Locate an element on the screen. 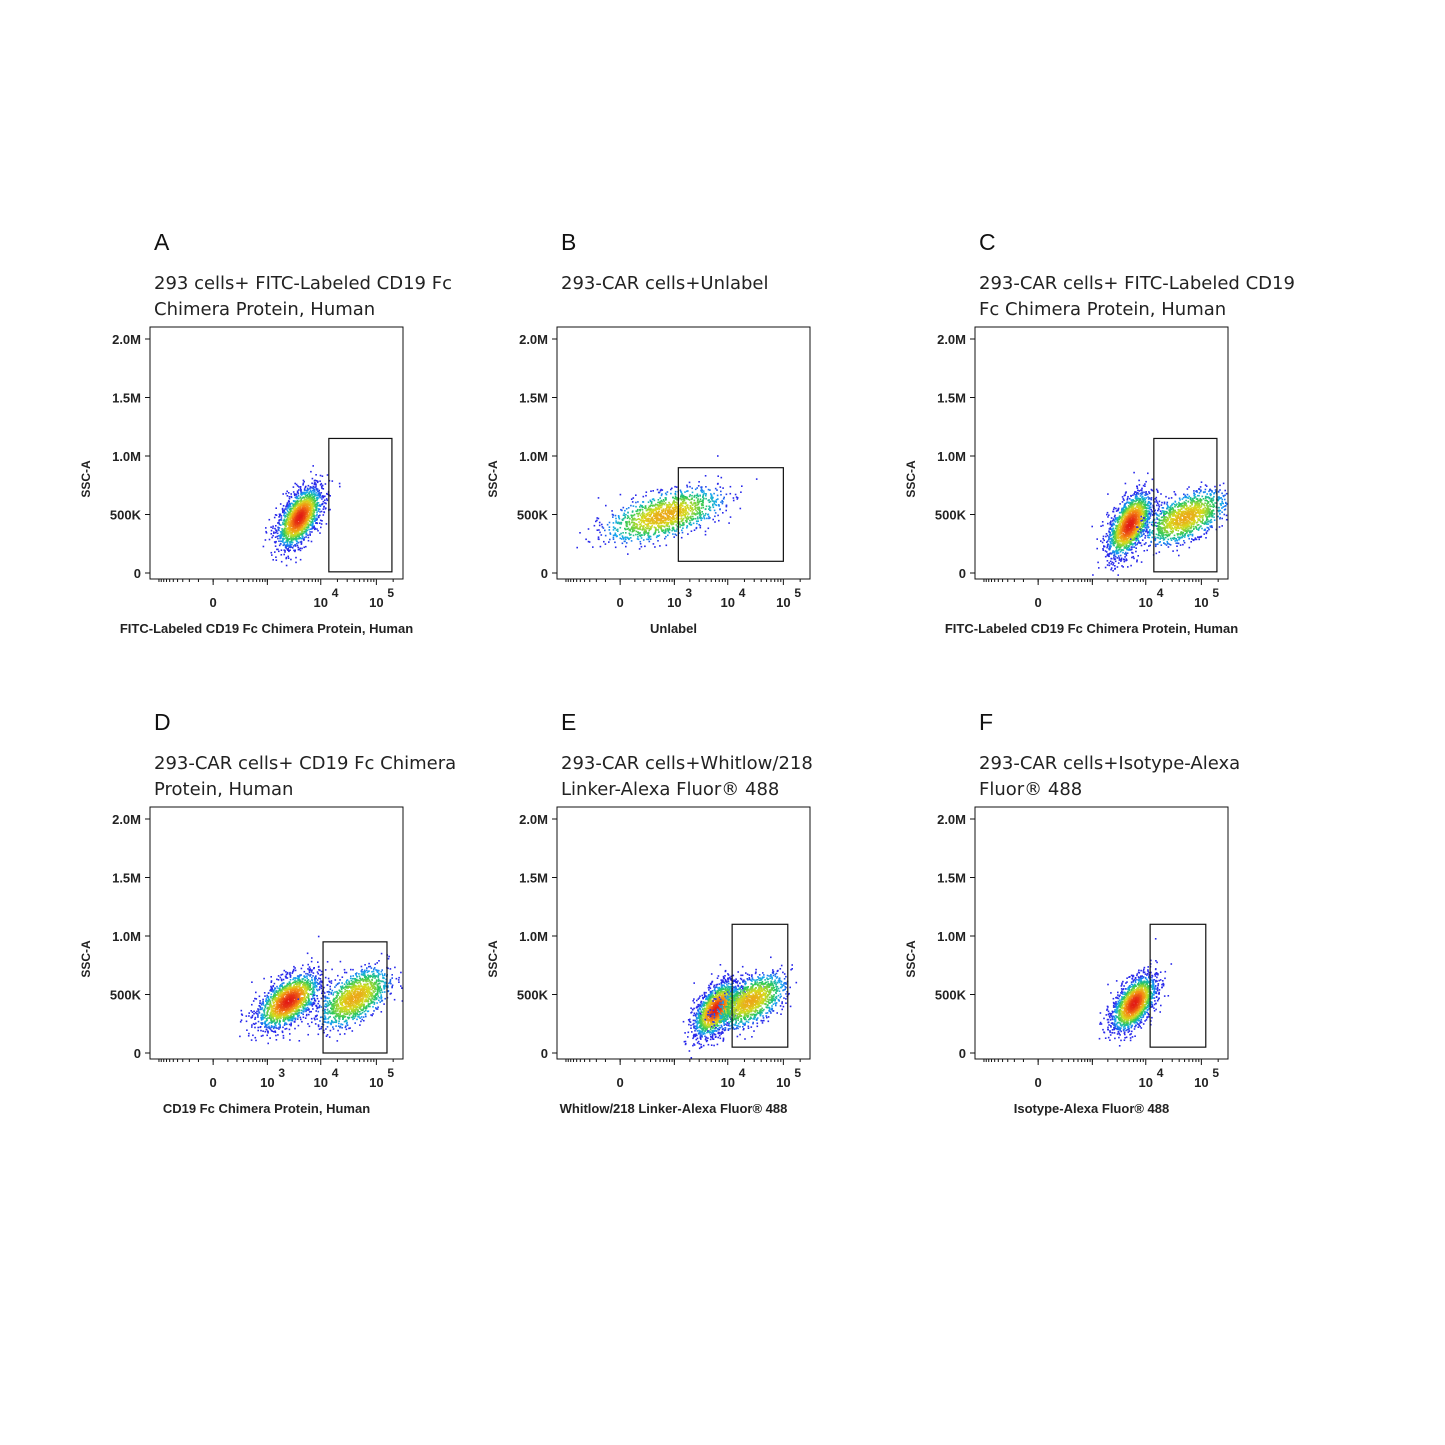 This screenshot has width=1445, height=1445. panel-letter: B is located at coordinates (568, 242).